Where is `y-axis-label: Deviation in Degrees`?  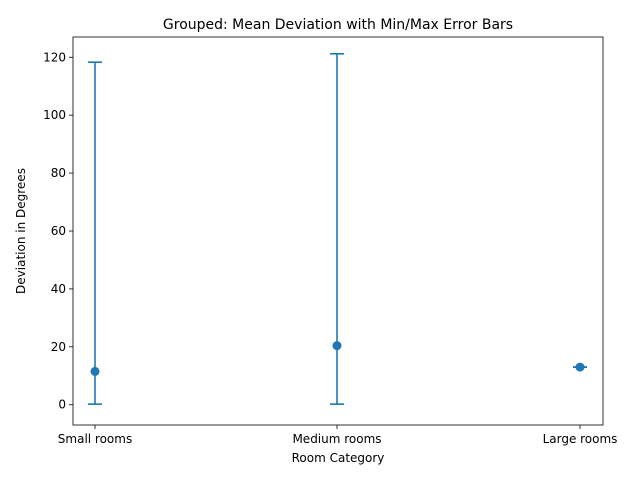
y-axis-label: Deviation in Degrees is located at coordinates (21, 231).